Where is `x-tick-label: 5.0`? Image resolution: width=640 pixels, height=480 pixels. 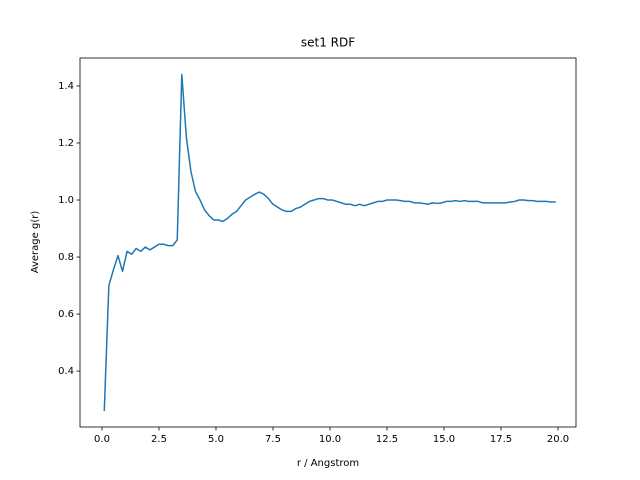 x-tick-label: 5.0 is located at coordinates (216, 439).